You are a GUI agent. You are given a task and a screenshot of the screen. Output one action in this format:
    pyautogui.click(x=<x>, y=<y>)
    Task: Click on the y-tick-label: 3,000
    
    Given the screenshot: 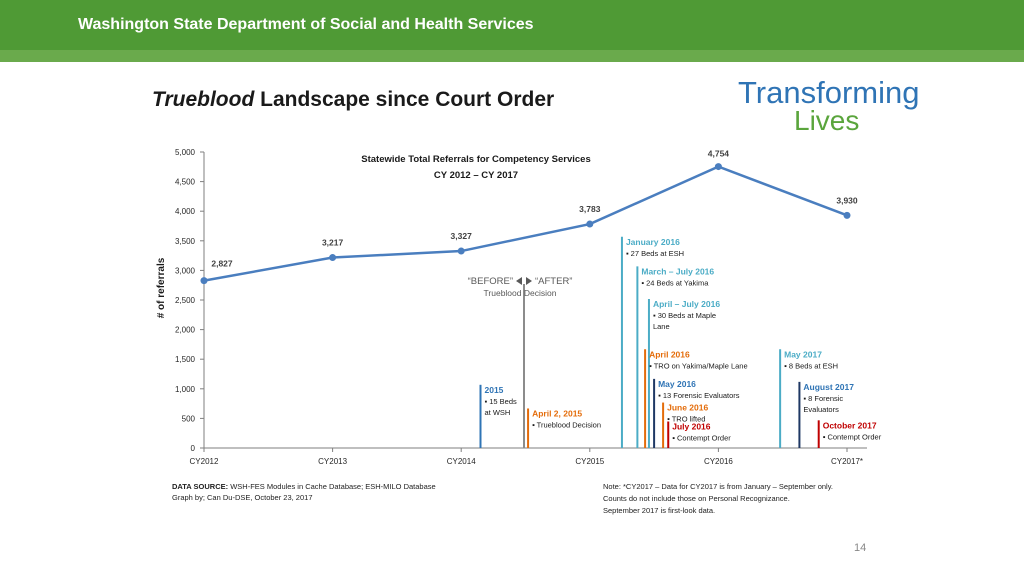 What is the action you would take?
    pyautogui.click(x=185, y=270)
    